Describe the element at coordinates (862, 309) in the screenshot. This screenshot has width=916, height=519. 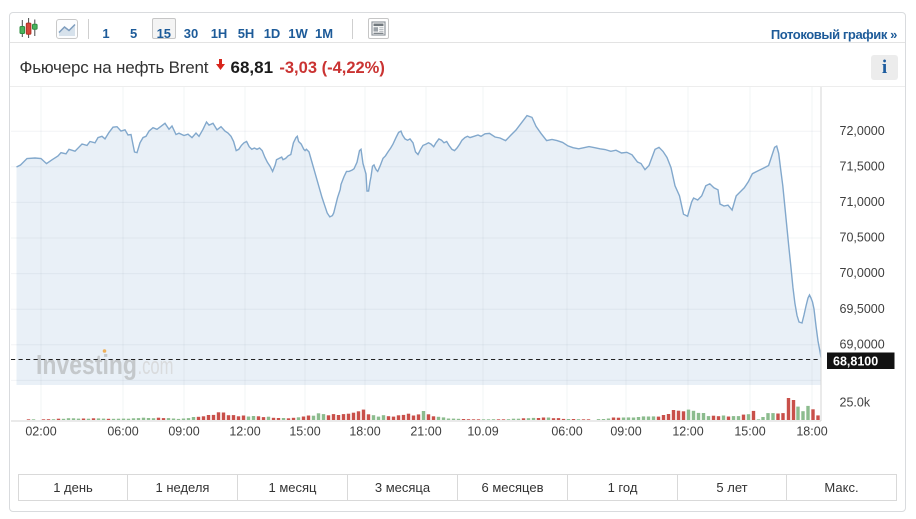
I see `svg-text: 69,5000` at that location.